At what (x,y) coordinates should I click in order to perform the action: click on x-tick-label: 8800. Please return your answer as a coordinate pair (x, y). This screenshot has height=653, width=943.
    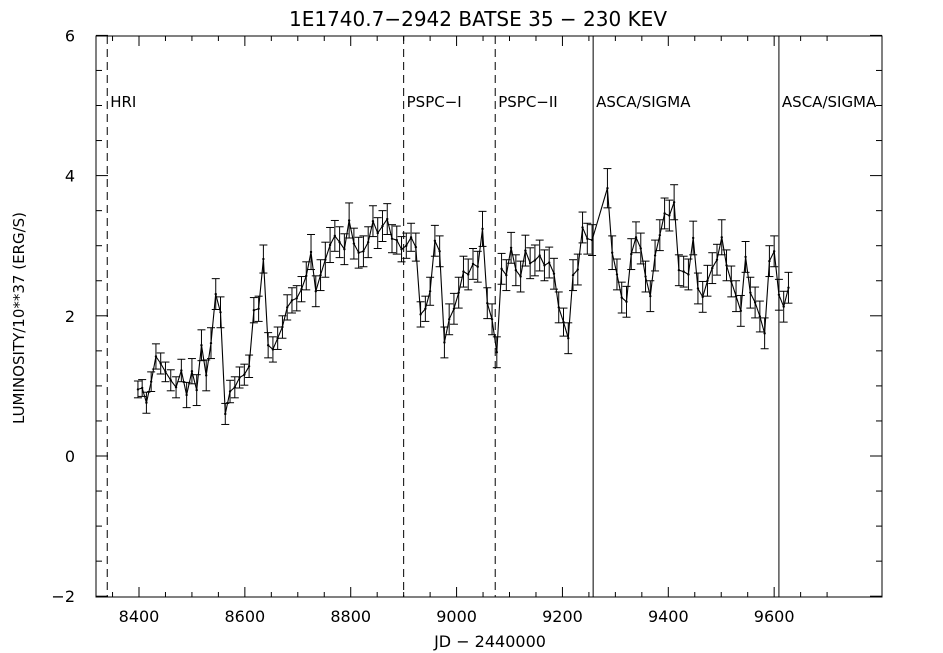
    Looking at the image, I should click on (350, 616).